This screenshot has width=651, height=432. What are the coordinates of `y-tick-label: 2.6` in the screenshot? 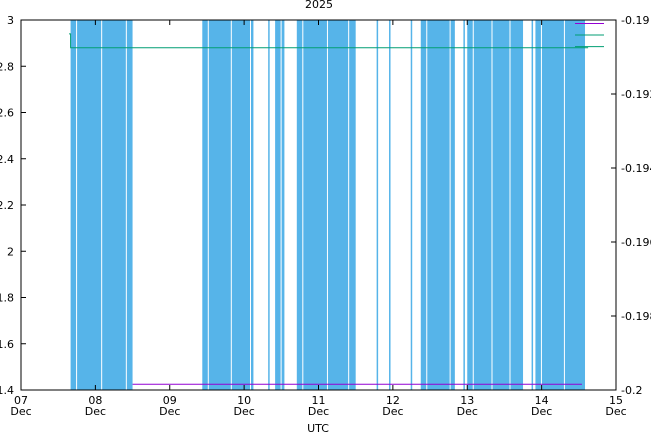 It's located at (7, 113).